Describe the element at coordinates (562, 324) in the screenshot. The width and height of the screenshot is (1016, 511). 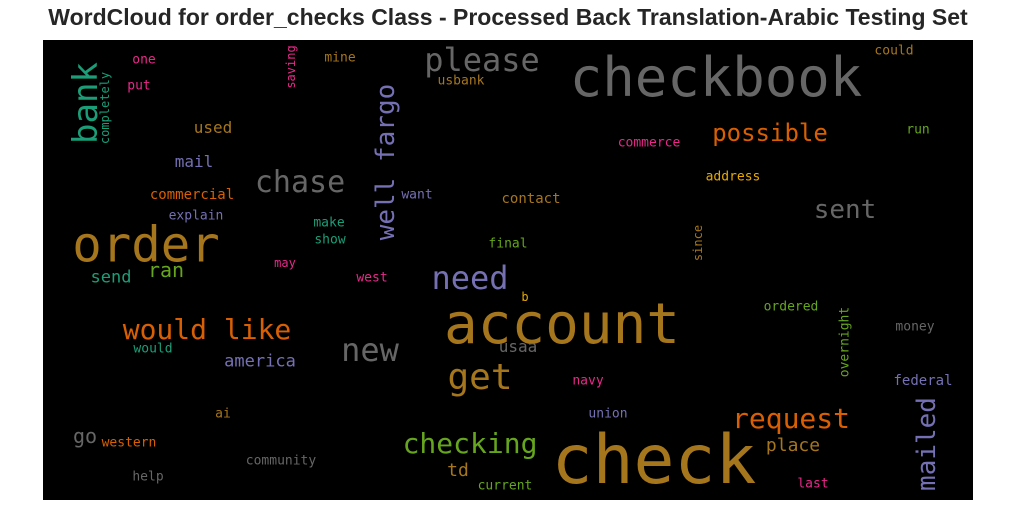
I see `word-account: account` at that location.